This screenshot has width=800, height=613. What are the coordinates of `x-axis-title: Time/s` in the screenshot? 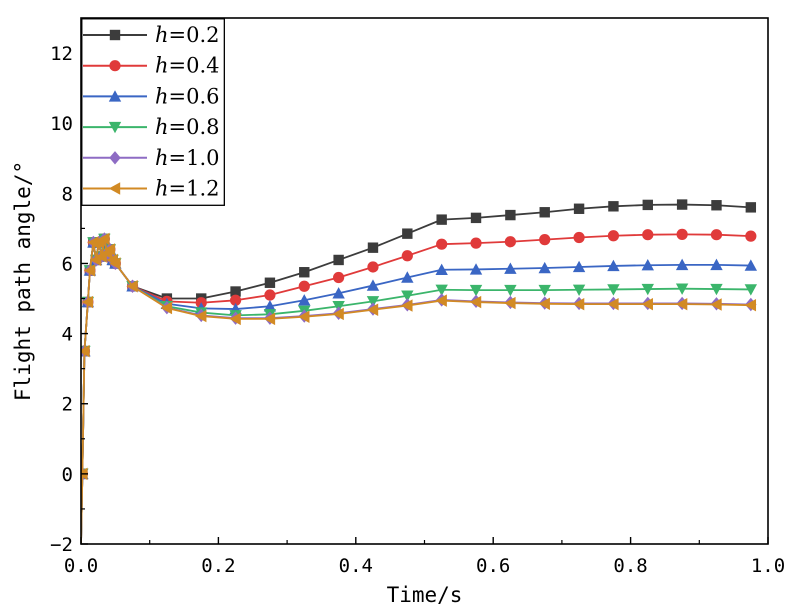 It's located at (425, 595).